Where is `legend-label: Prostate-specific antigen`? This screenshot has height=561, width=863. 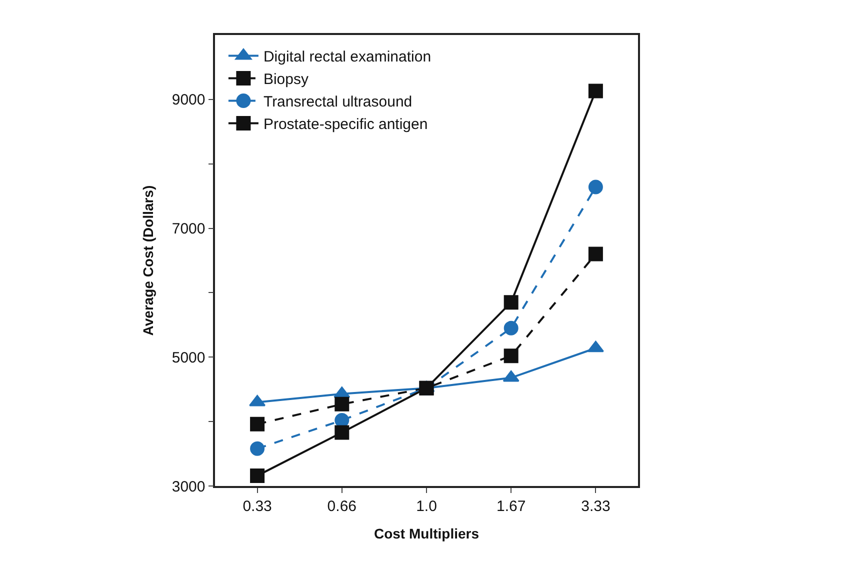 legend-label: Prostate-specific antigen is located at coordinates (345, 125).